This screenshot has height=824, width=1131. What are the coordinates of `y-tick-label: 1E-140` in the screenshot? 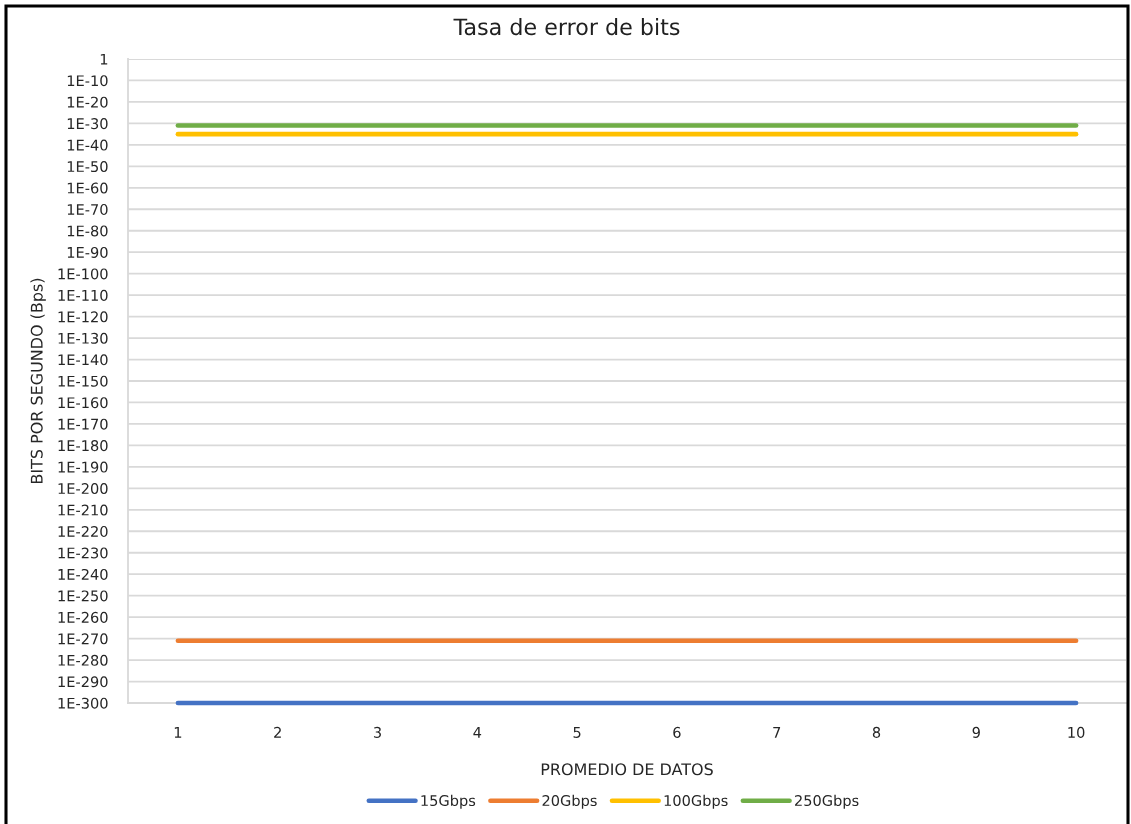 It's located at (83, 360).